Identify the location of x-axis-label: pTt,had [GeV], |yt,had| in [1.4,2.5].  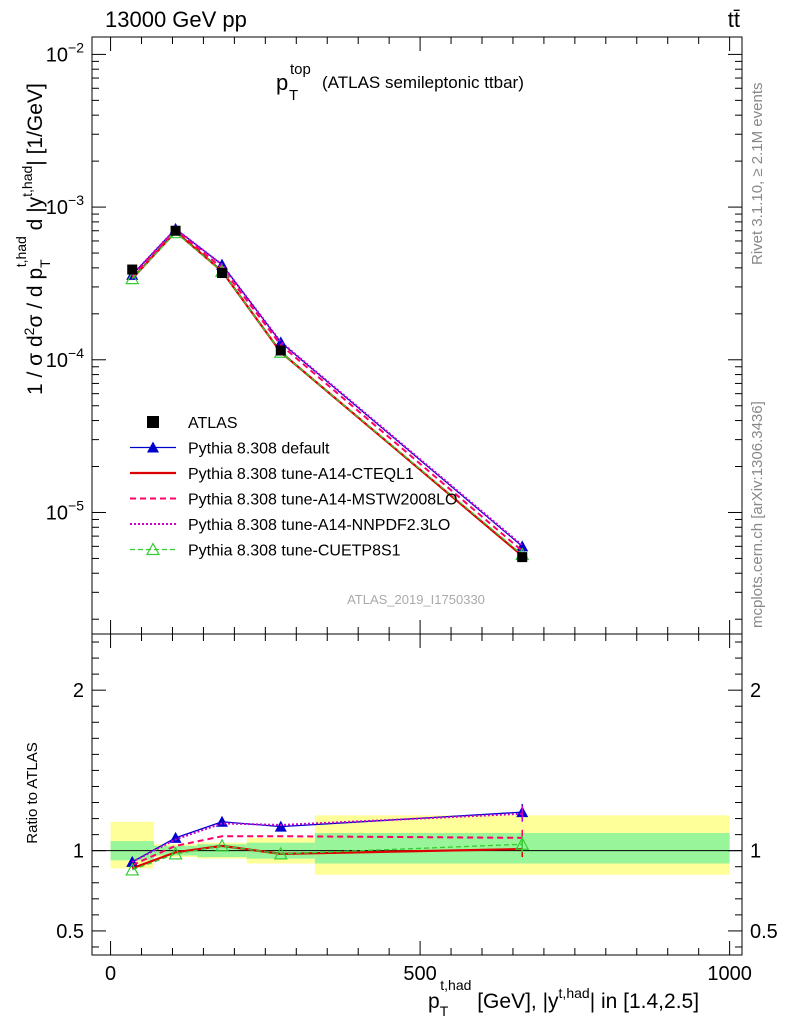
(563, 998).